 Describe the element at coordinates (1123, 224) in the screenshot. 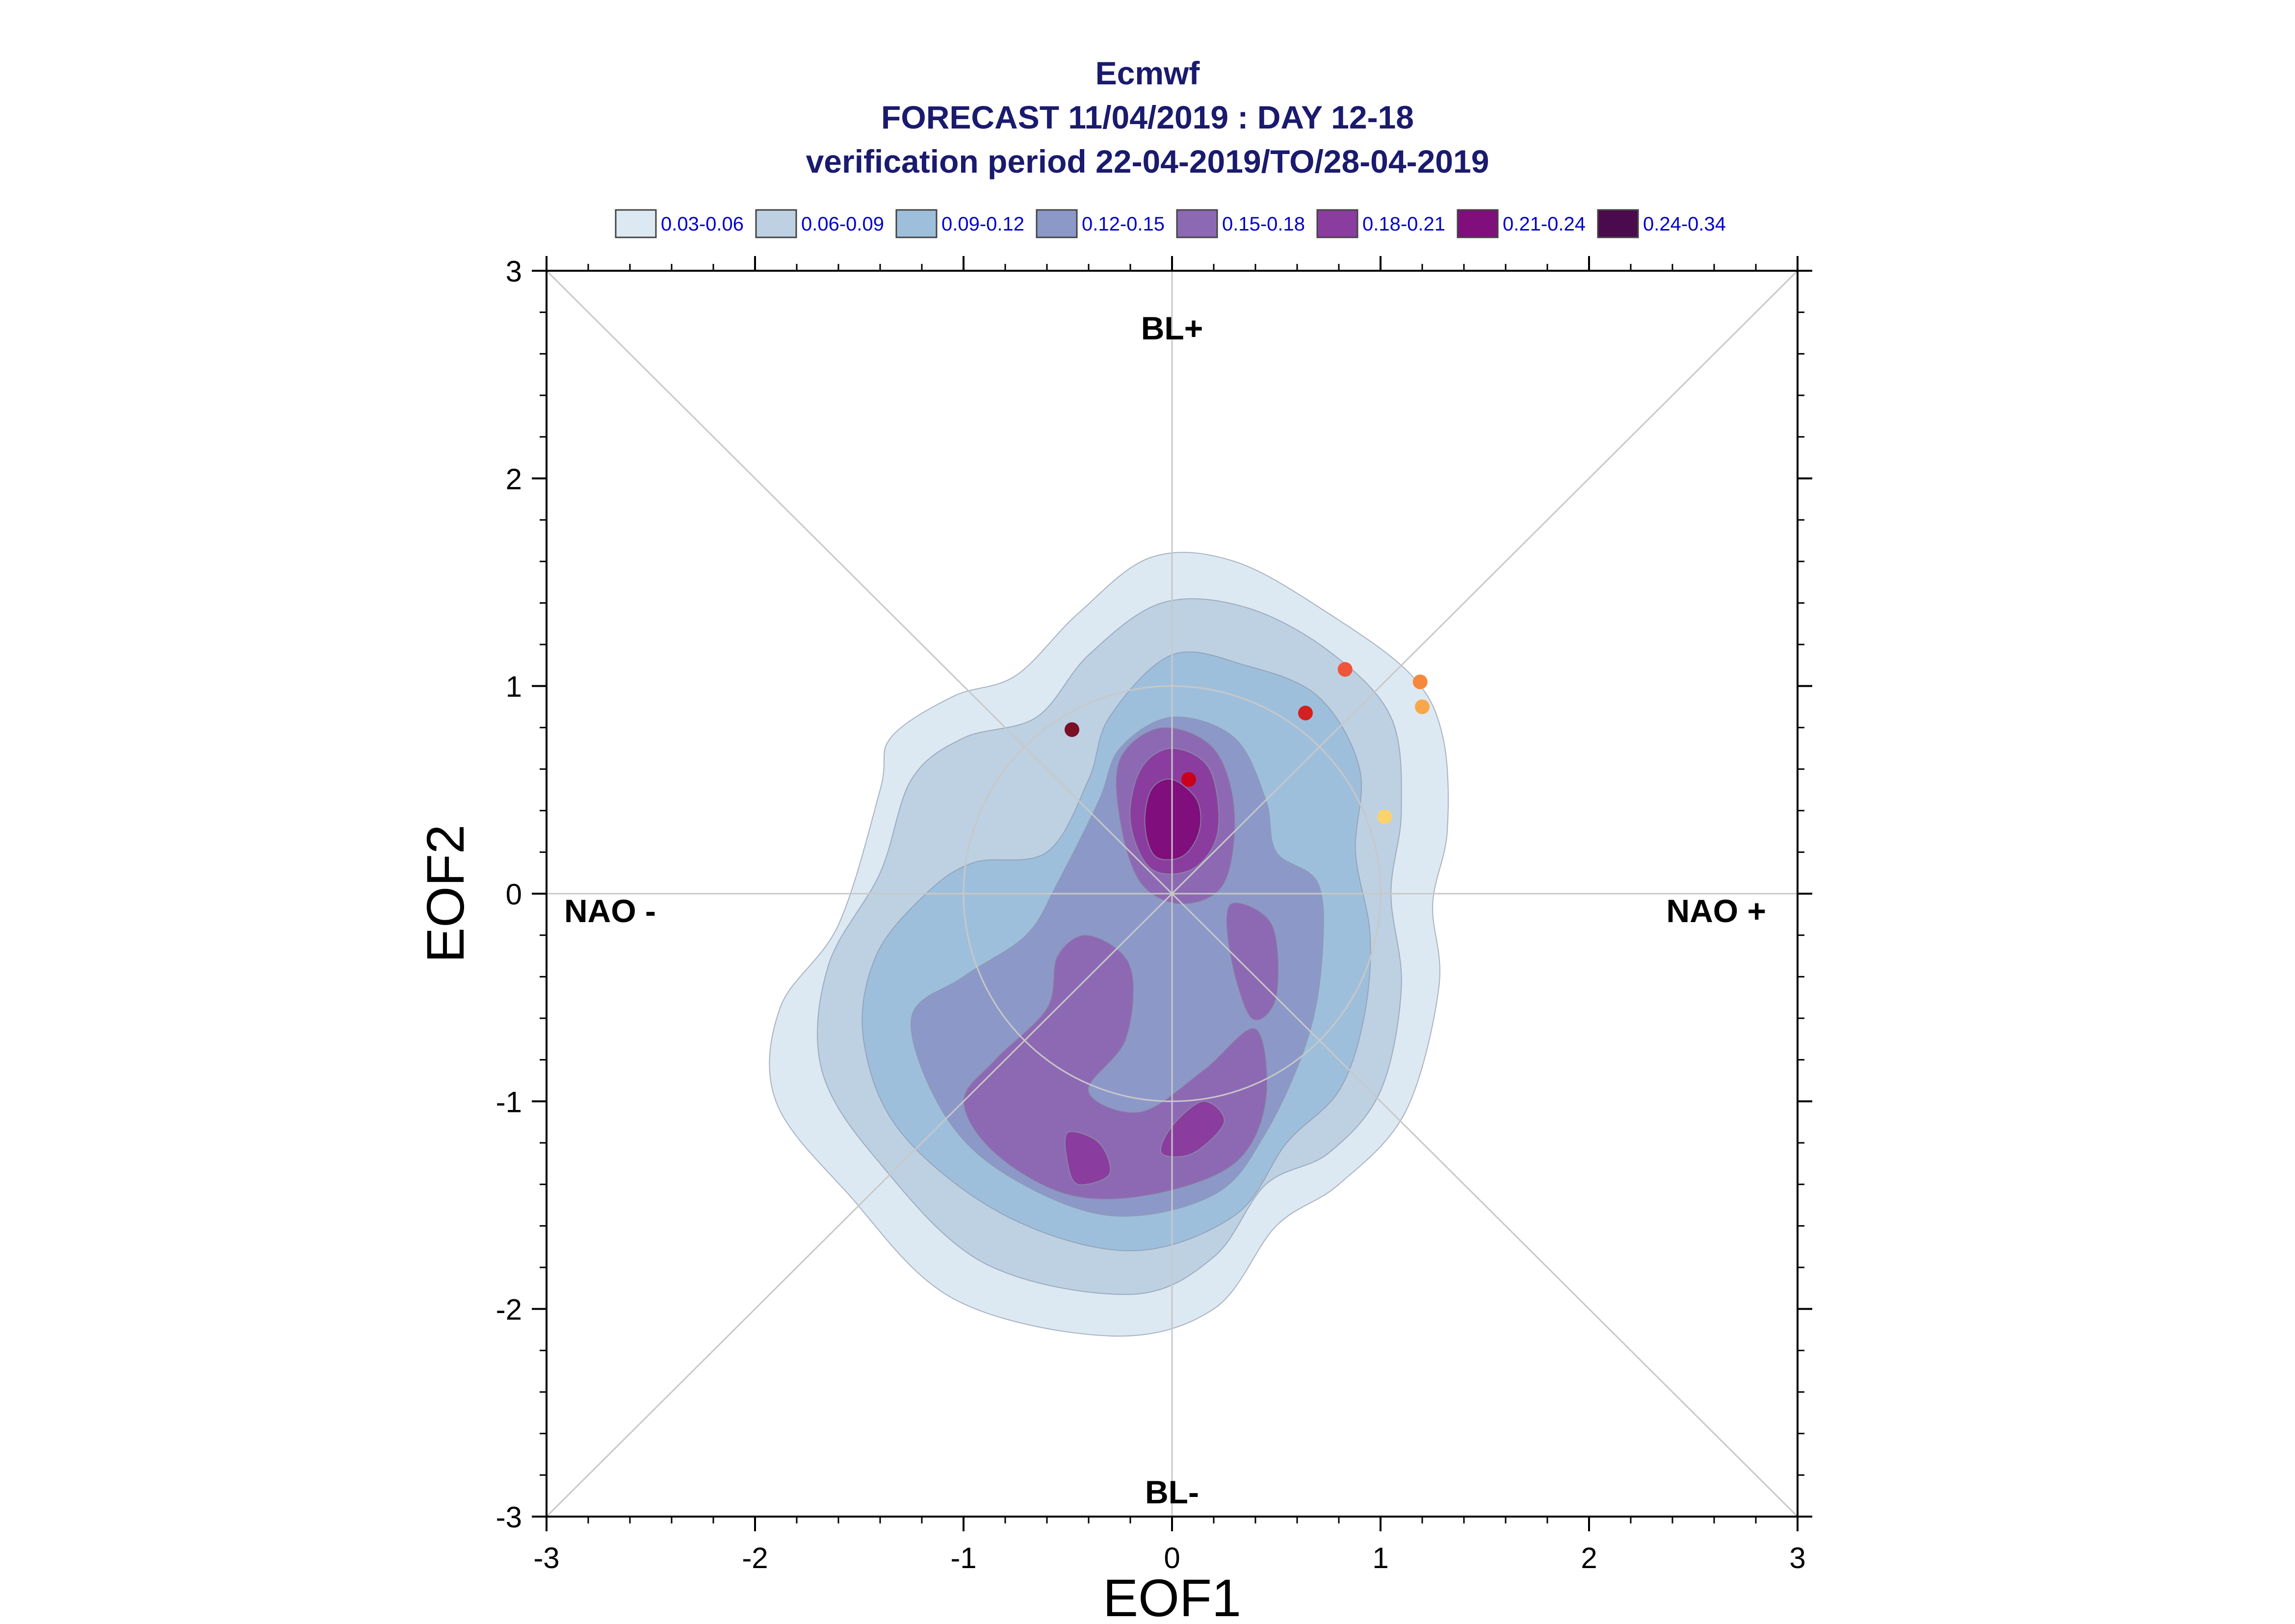

I see `legend-label: 0.12-0.15` at that location.